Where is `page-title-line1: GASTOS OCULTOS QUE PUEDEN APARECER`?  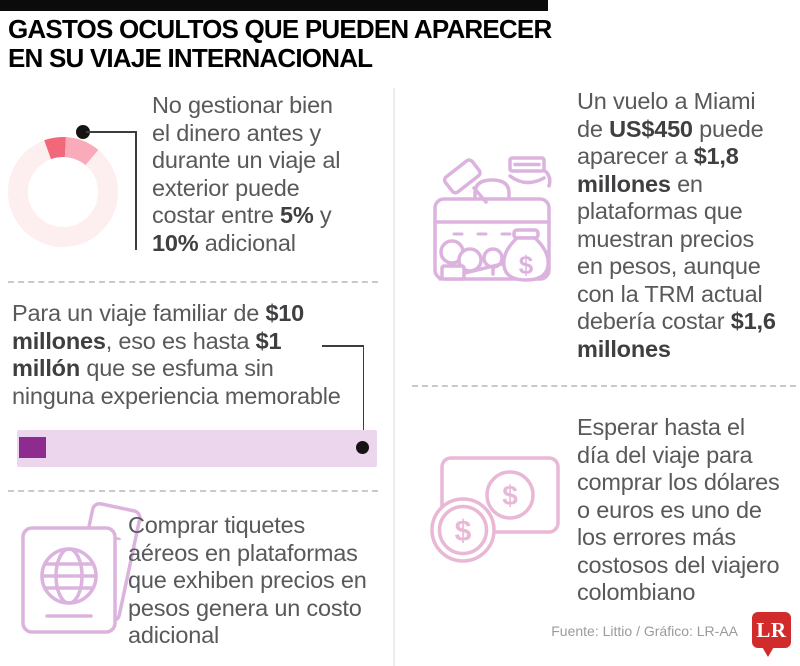 page-title-line1: GASTOS OCULTOS QUE PUEDEN APARECER is located at coordinates (280, 29).